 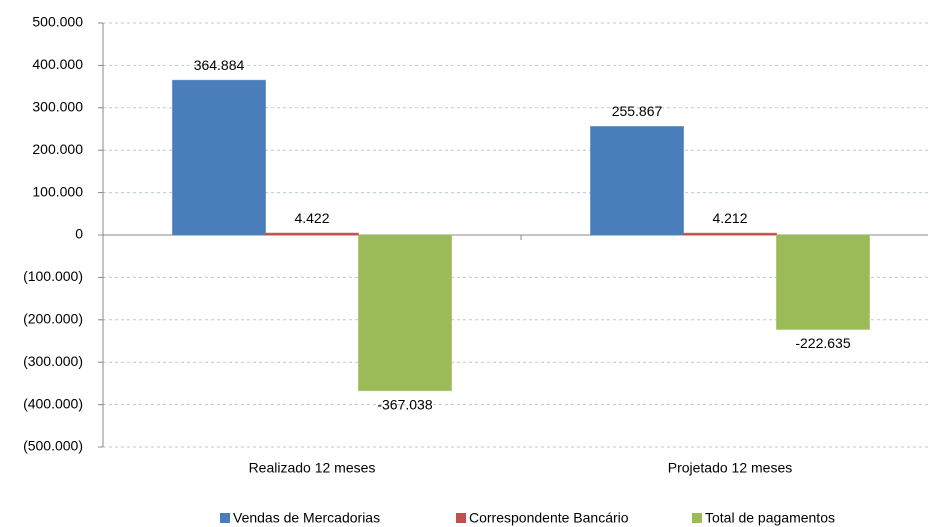 I want to click on y-tick-label: (400.000), so click(x=53, y=403).